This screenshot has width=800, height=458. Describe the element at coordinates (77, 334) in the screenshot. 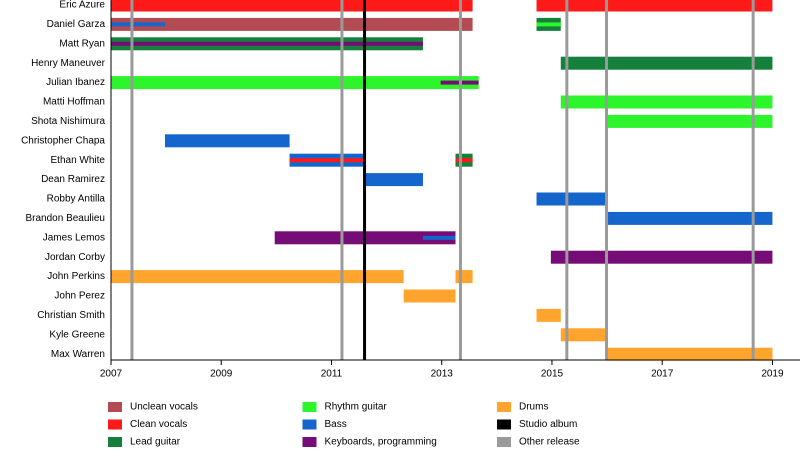

I see `row-label: Kyle Greene` at that location.